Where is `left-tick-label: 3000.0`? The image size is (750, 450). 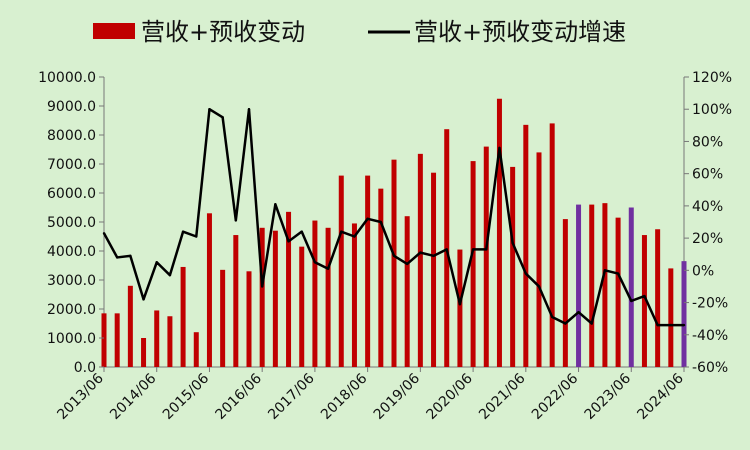
left-tick-label: 3000.0 is located at coordinates (71, 281).